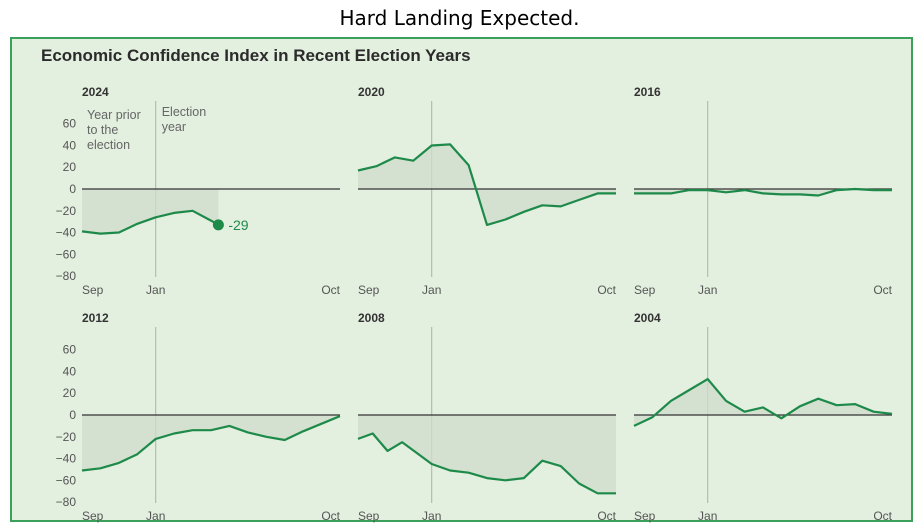  Describe the element at coordinates (174, 127) in the screenshot. I see `annotation-line: year` at that location.